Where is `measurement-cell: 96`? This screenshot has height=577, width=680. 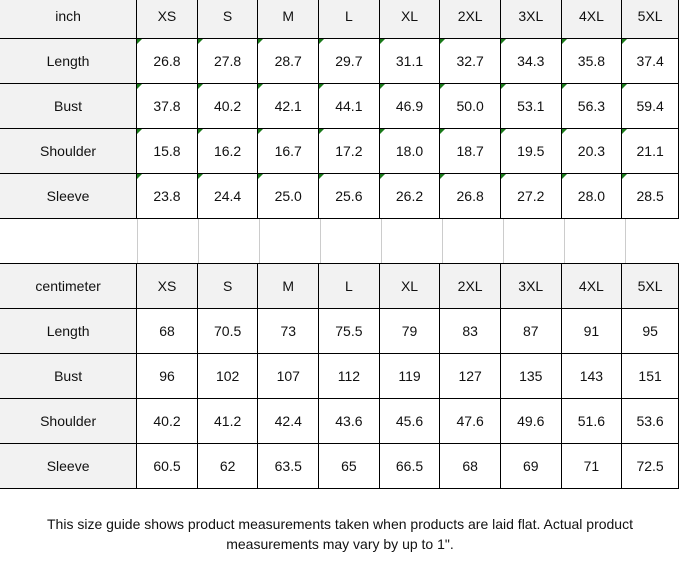 measurement-cell: 96 is located at coordinates (167, 376).